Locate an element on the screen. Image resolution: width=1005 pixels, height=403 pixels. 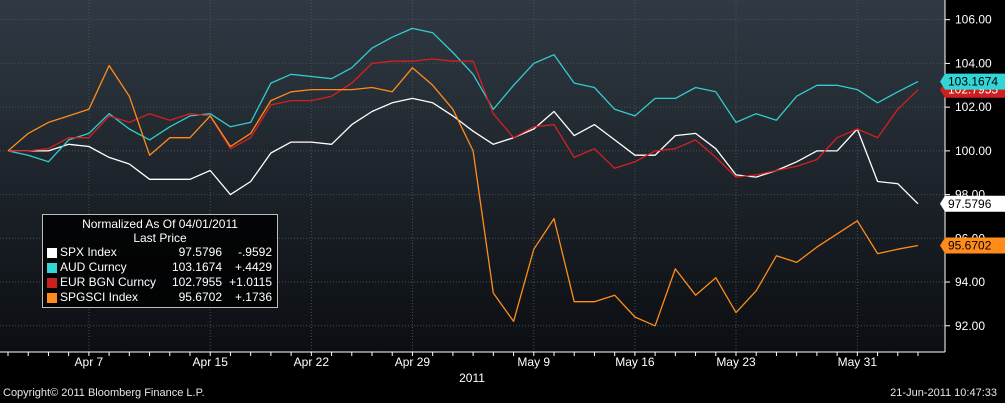
last-price-tag-label: 97.5796 is located at coordinates (970, 204).